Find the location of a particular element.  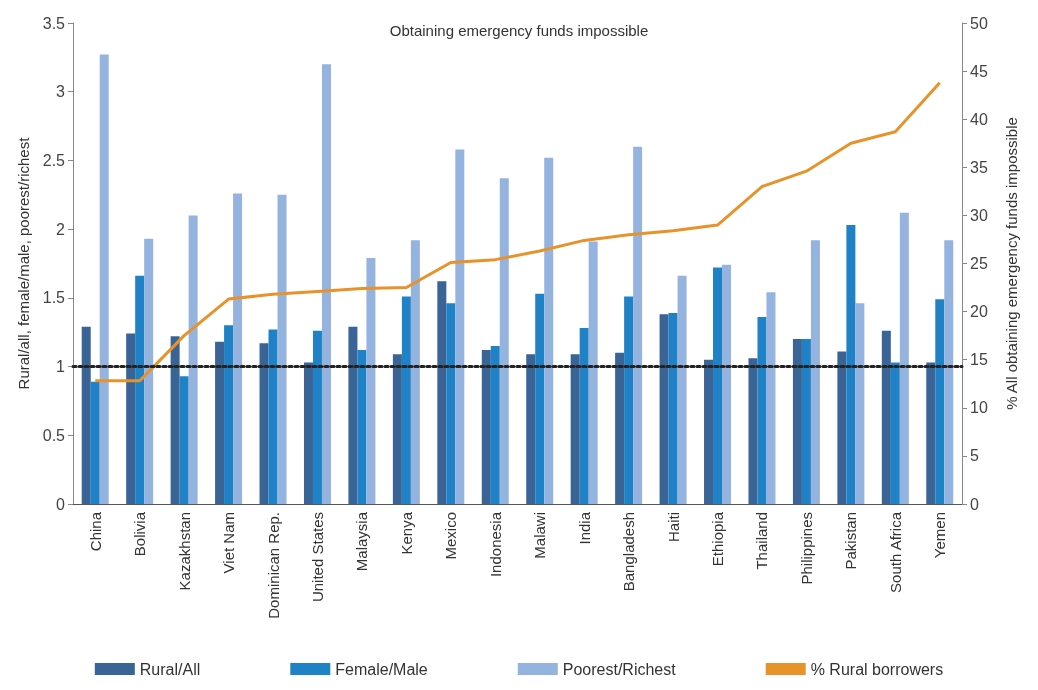

x-tick-label: Malaysia is located at coordinates (362, 541).